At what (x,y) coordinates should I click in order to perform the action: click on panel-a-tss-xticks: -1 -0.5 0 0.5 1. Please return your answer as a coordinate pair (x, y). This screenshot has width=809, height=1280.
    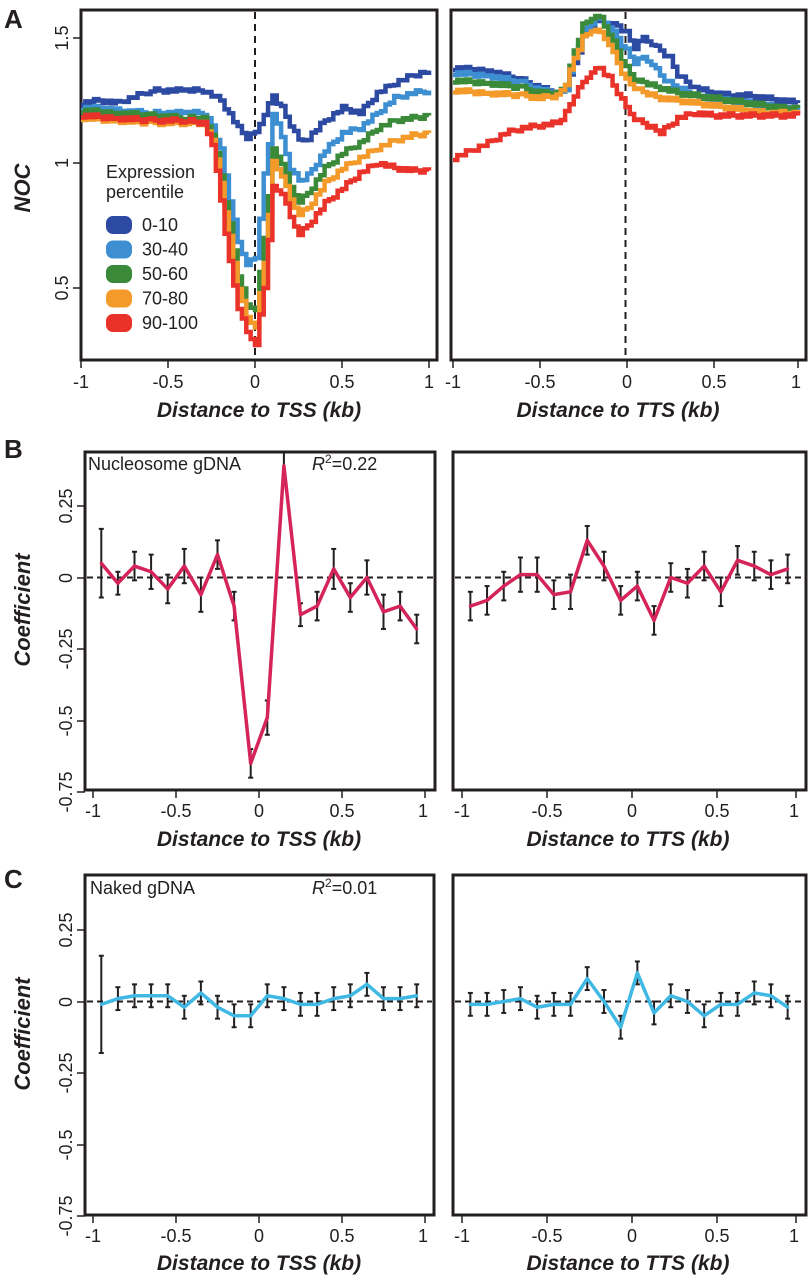
    Looking at the image, I should click on (253, 376).